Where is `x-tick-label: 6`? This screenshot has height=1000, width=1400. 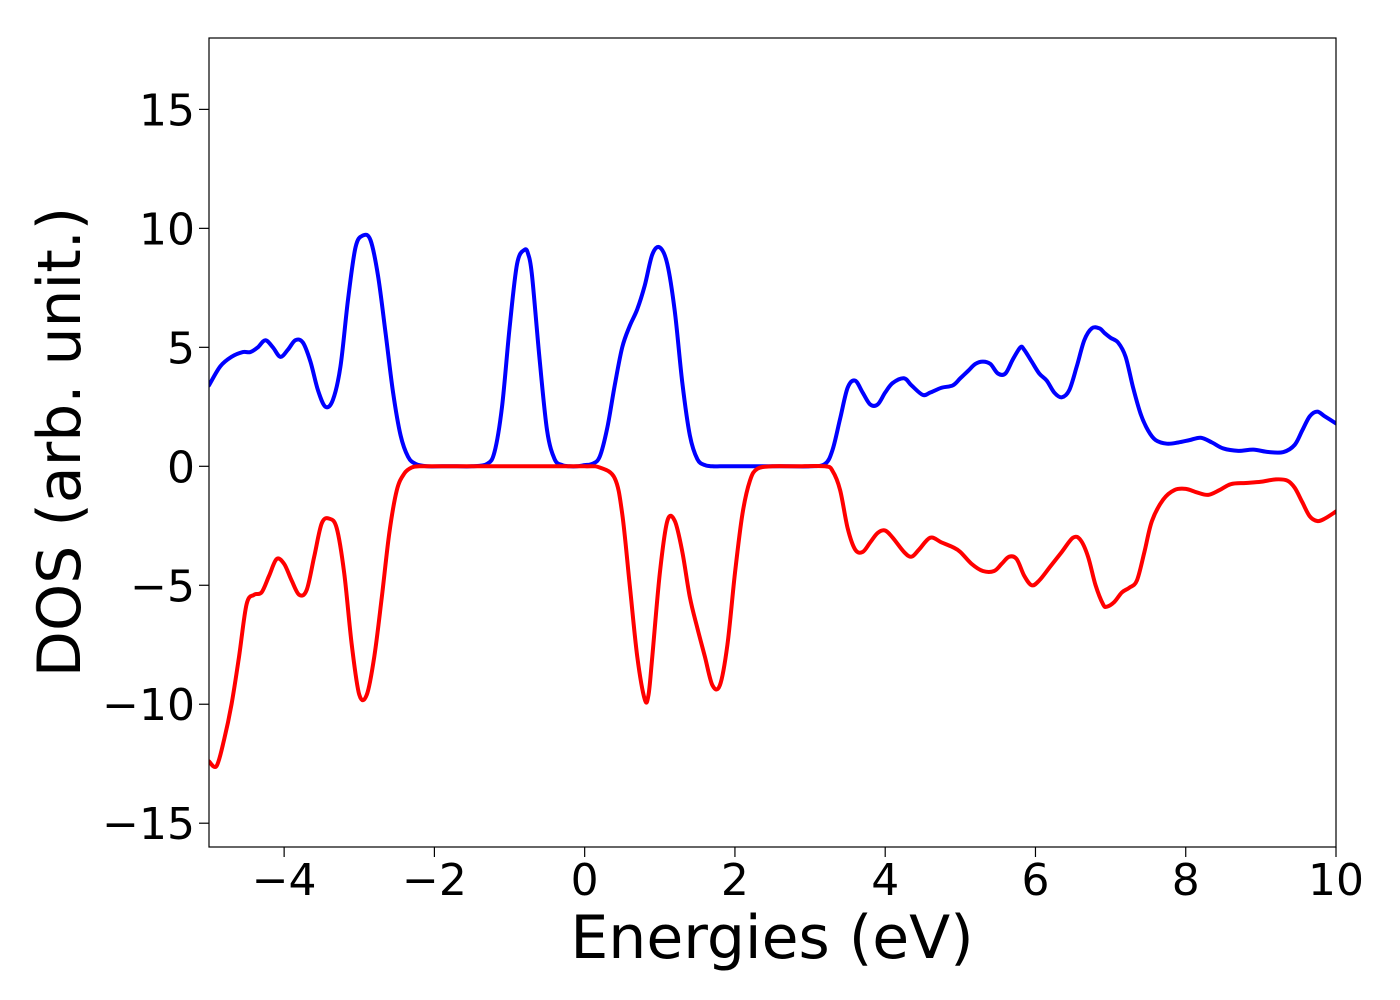
x-tick-label: 6 is located at coordinates (1035, 880).